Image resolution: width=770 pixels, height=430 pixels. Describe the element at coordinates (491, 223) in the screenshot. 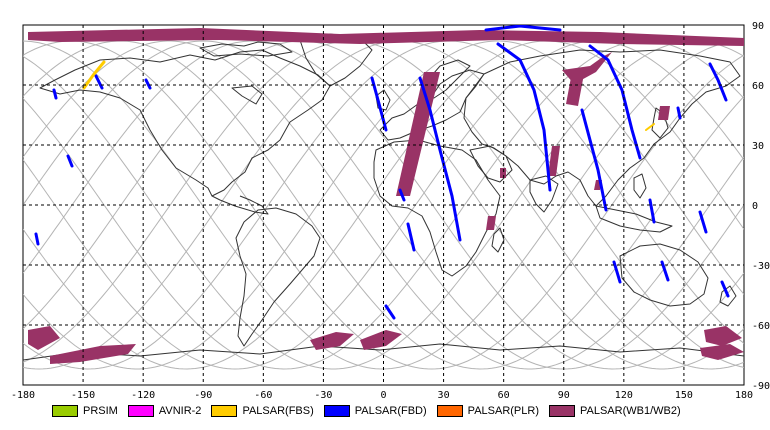

I see `swath-wb-africa-east` at that location.